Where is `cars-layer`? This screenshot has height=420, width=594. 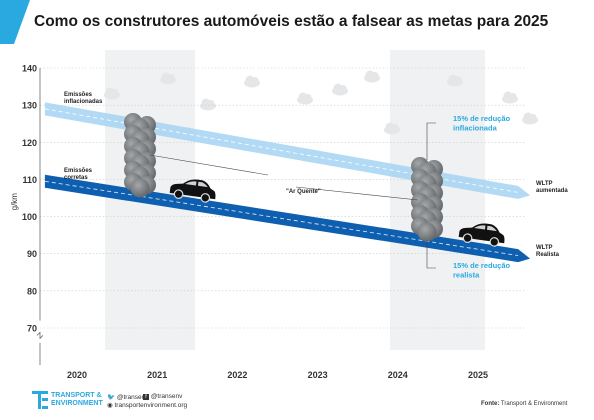
cars-layer is located at coordinates (337, 213).